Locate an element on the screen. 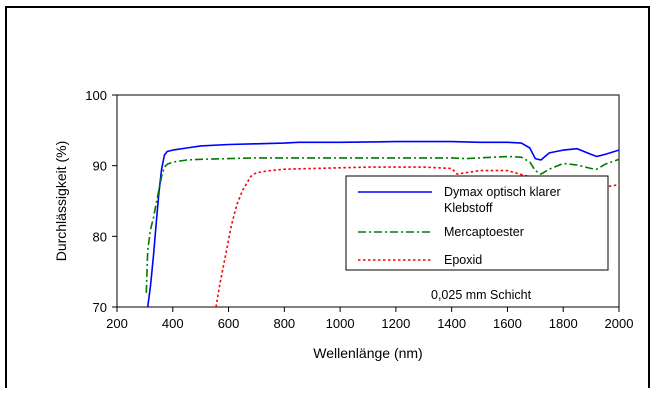 The image size is (658, 394). x-tick-label: 1800 is located at coordinates (563, 323).